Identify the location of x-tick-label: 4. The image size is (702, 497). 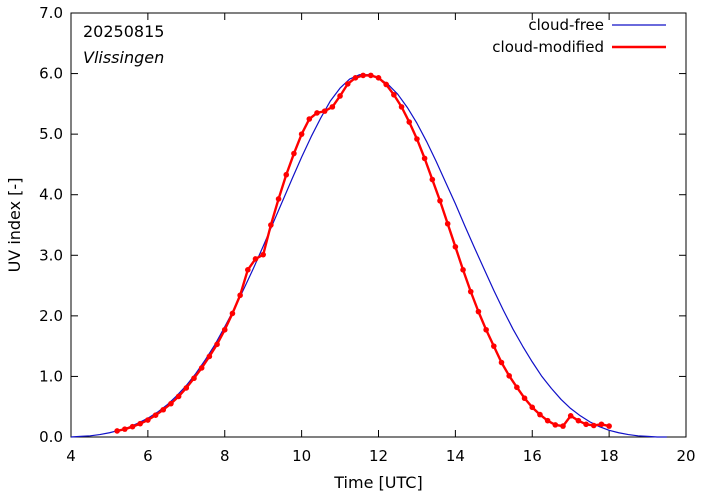
(71, 456).